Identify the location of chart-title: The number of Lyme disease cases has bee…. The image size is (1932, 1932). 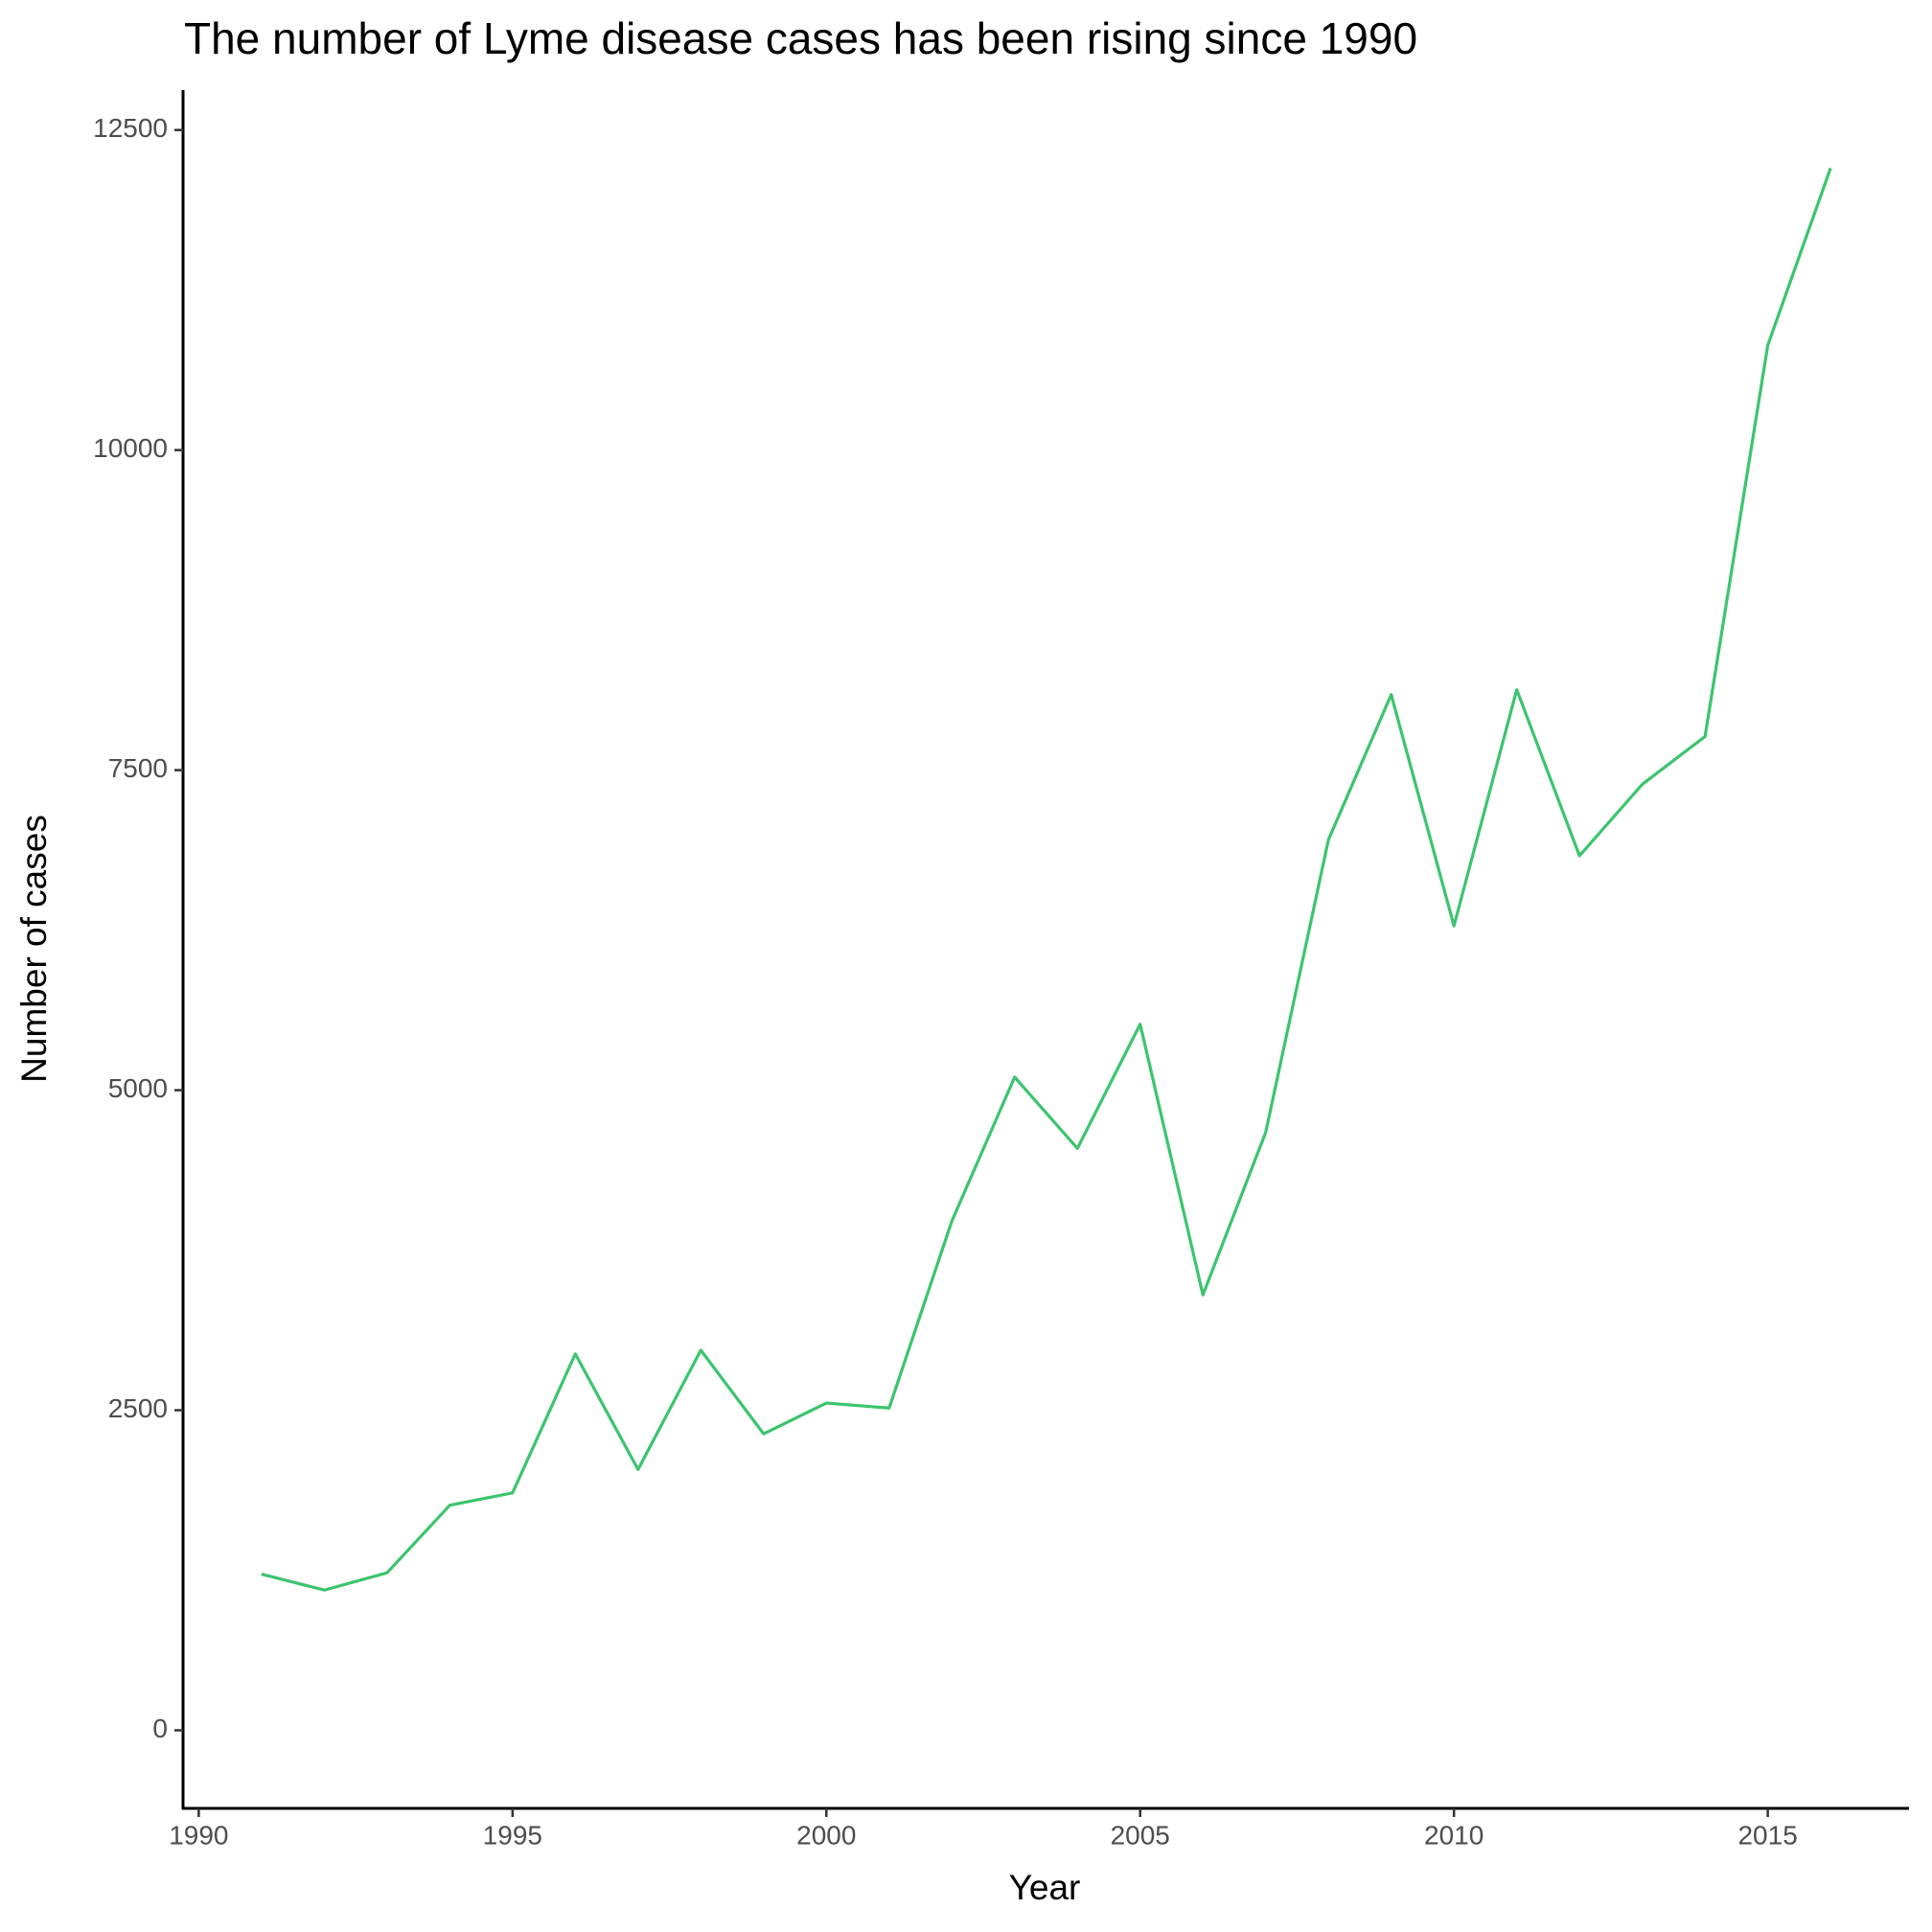
(800, 38).